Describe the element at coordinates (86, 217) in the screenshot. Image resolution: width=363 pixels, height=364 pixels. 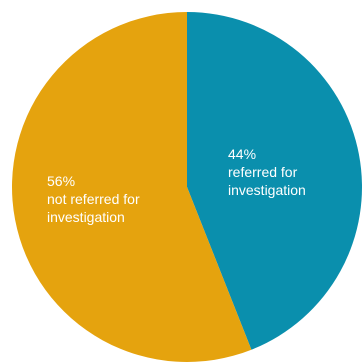
I see `slice-text-not-referred-line2: investigation` at that location.